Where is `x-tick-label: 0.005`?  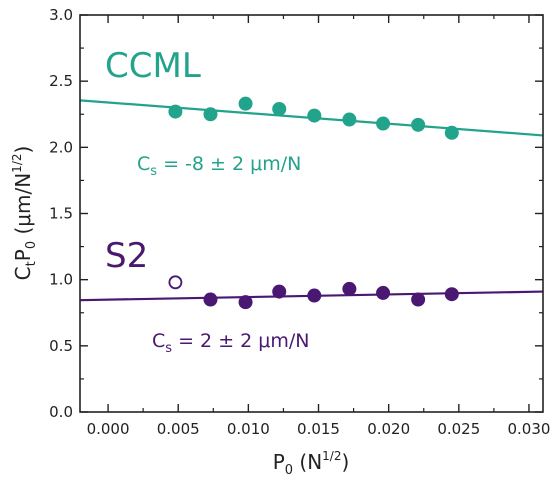
x-tick-label: 0.005 is located at coordinates (178, 429).